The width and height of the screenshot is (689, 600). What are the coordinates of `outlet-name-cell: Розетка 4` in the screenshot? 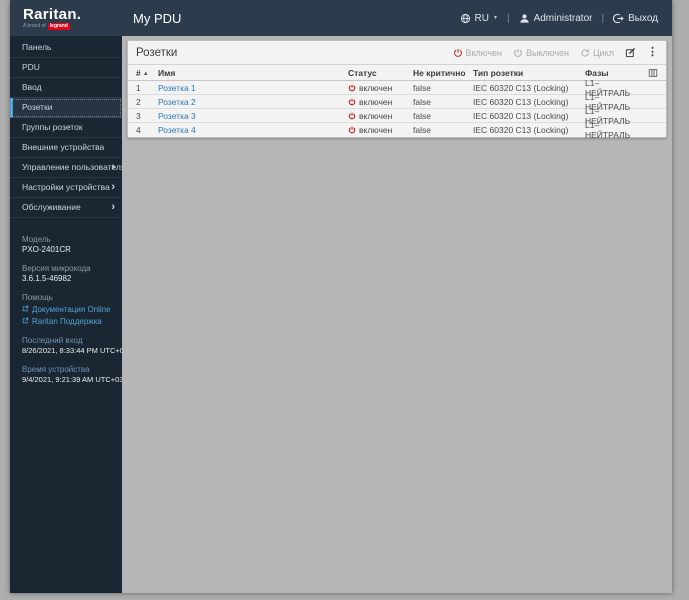 It's located at (253, 130).